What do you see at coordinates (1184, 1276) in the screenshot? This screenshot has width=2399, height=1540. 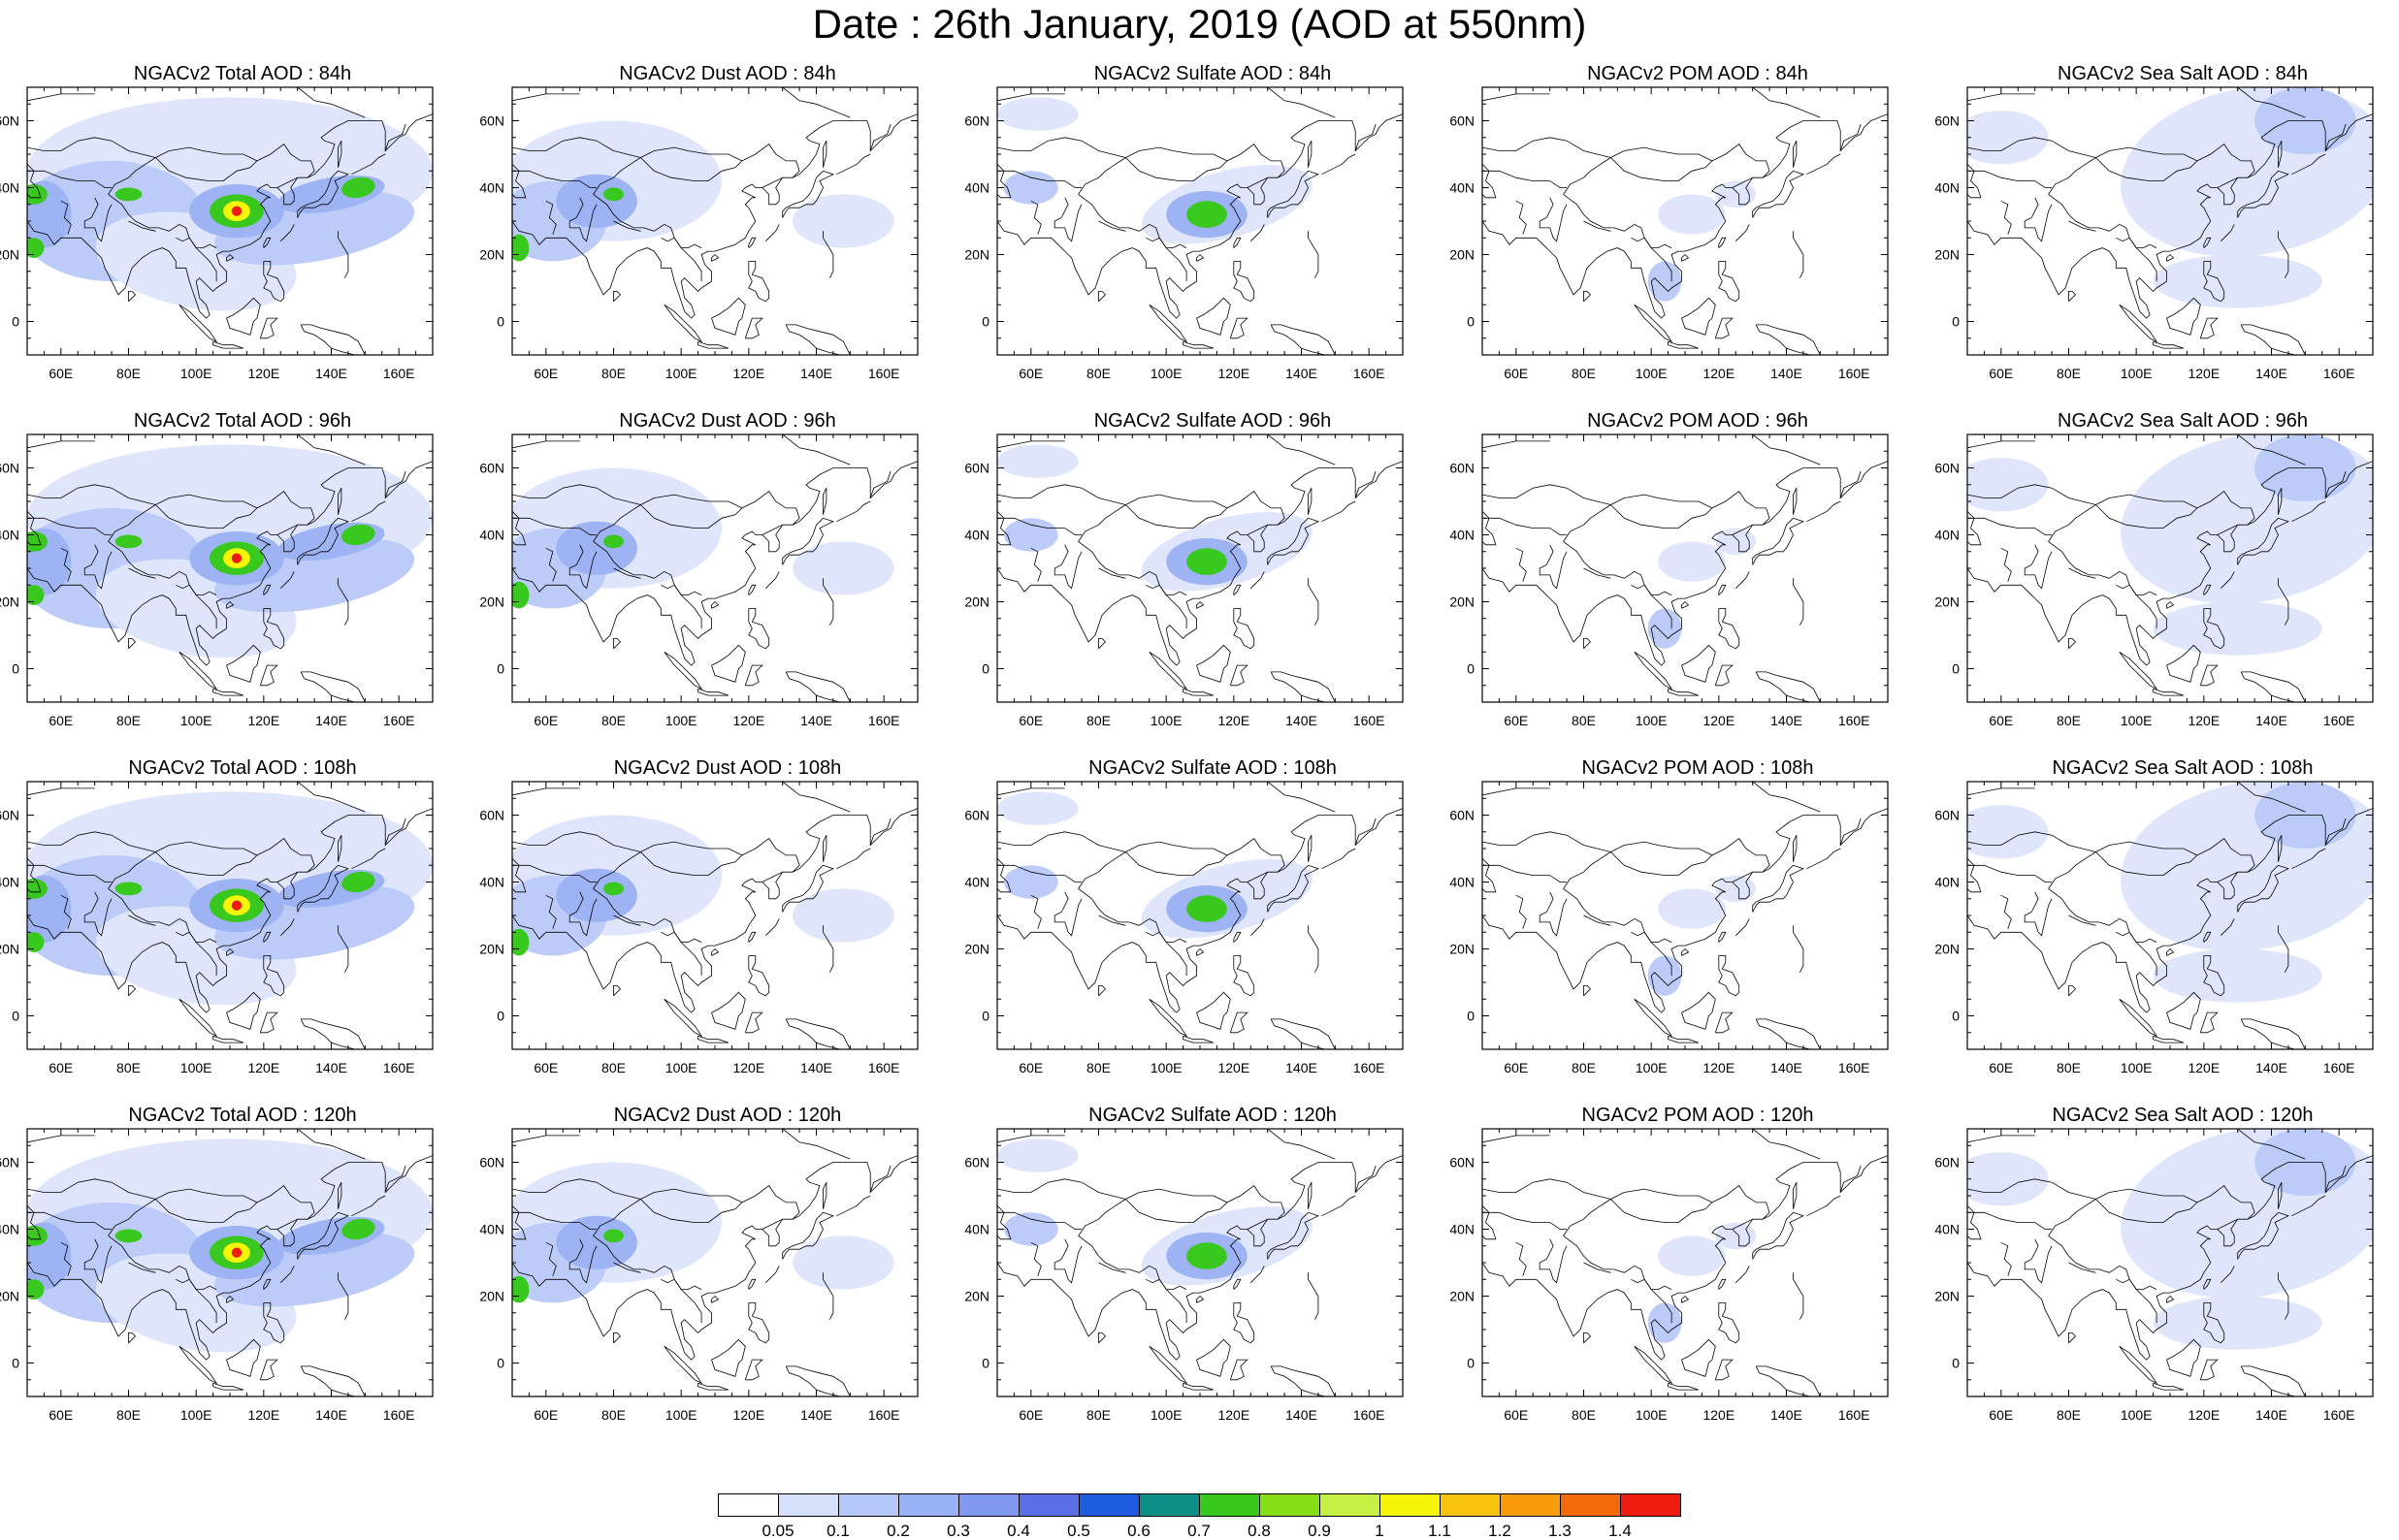 I see `aod-map: 60E 80E 100E 120E 140E 160E 60N 40N 20N 0` at bounding box center [1184, 1276].